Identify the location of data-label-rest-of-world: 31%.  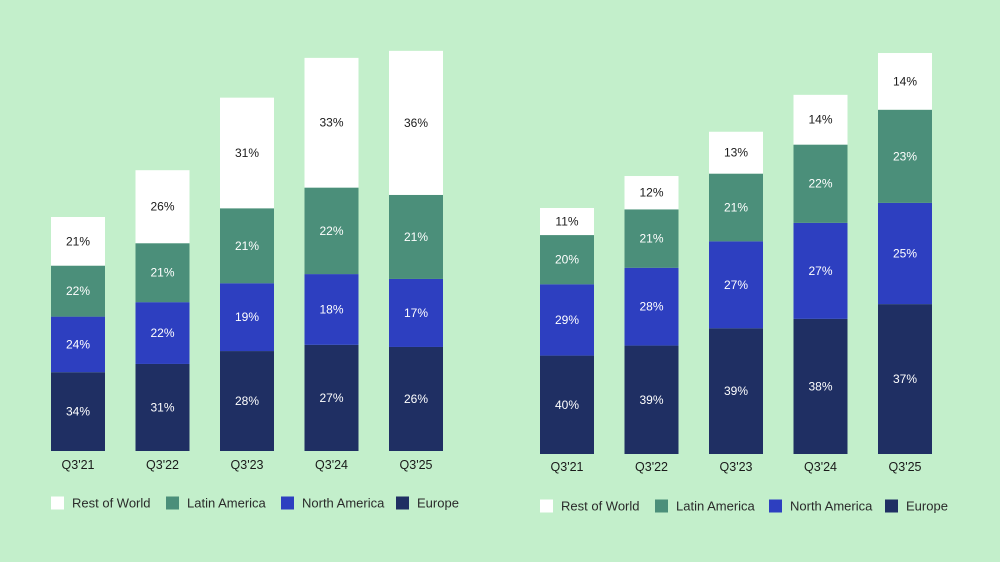
(247, 153).